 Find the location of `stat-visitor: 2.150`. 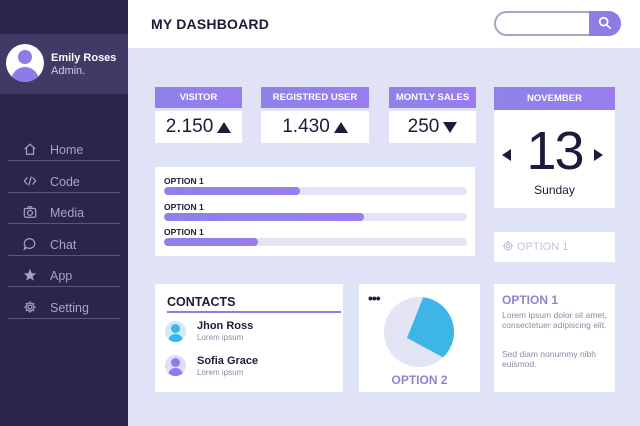

stat-visitor: 2.150 is located at coordinates (198, 127).